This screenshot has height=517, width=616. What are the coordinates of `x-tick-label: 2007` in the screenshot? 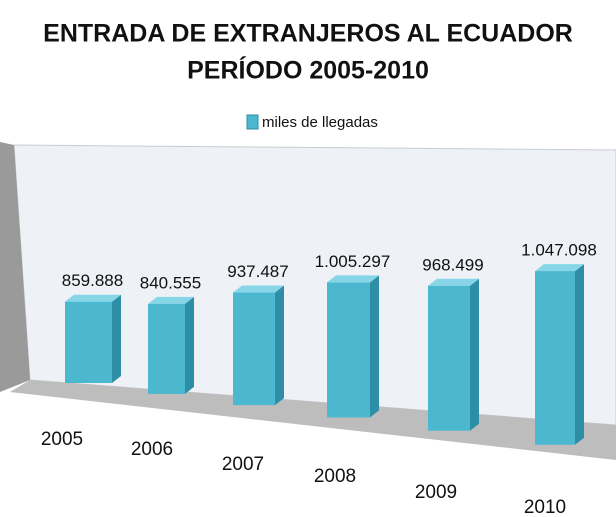 It's located at (243, 464).